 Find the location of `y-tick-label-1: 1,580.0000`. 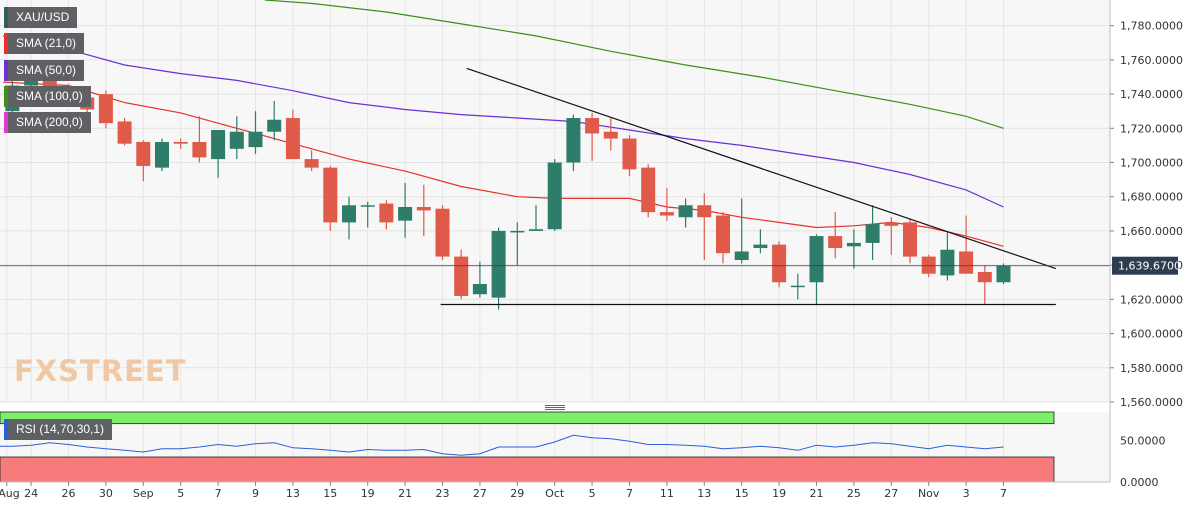

y-tick-label-1: 1,580.0000 is located at coordinates (1151, 368).